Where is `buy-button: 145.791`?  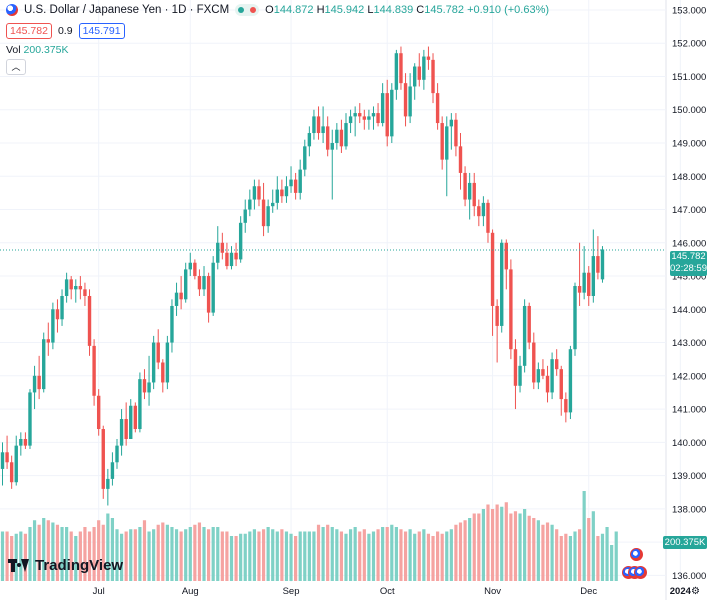
buy-button: 145.791 is located at coordinates (101, 31).